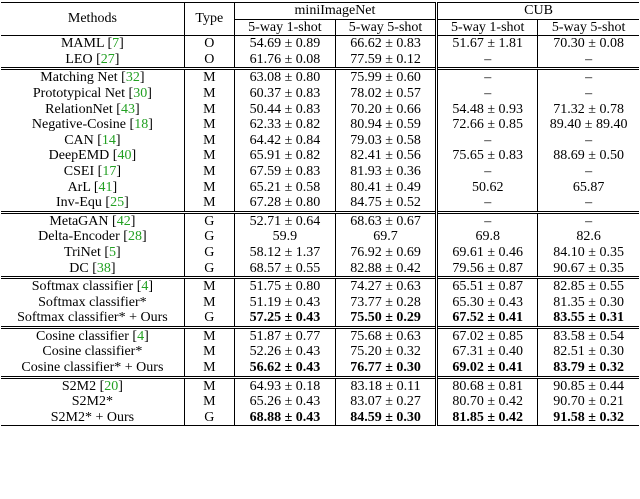 The image size is (640, 499). Describe the element at coordinates (387, 369) in the screenshot. I see `mini-5shot-cell: 76.77 ± 0.30` at that location.